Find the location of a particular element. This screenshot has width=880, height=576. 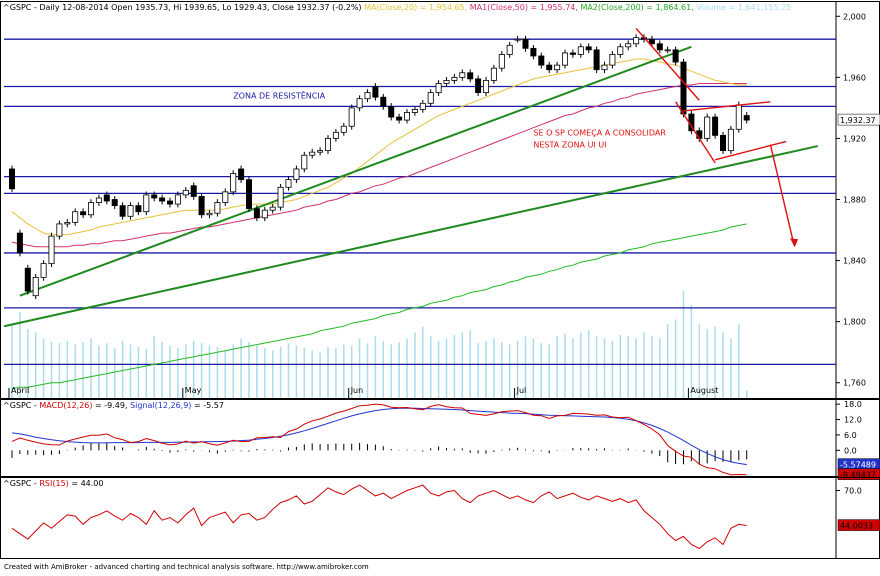

date-axis-label: Jun is located at coordinates (357, 390).